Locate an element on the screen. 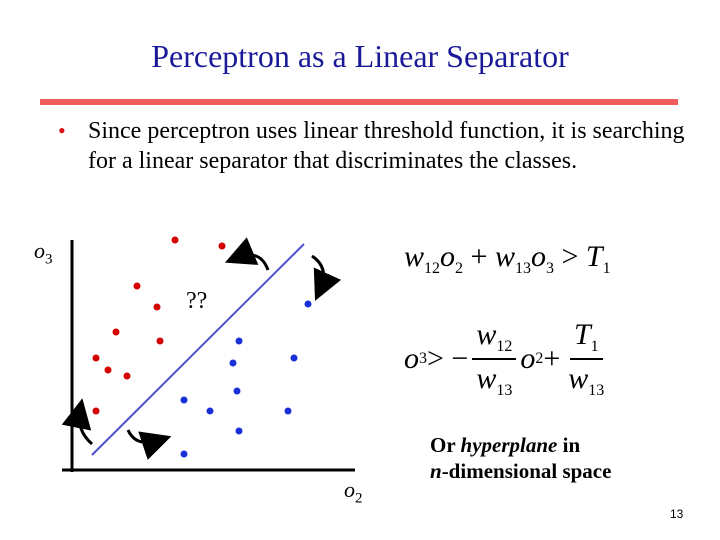 This screenshot has width=720, height=540. separator-line is located at coordinates (198, 349).